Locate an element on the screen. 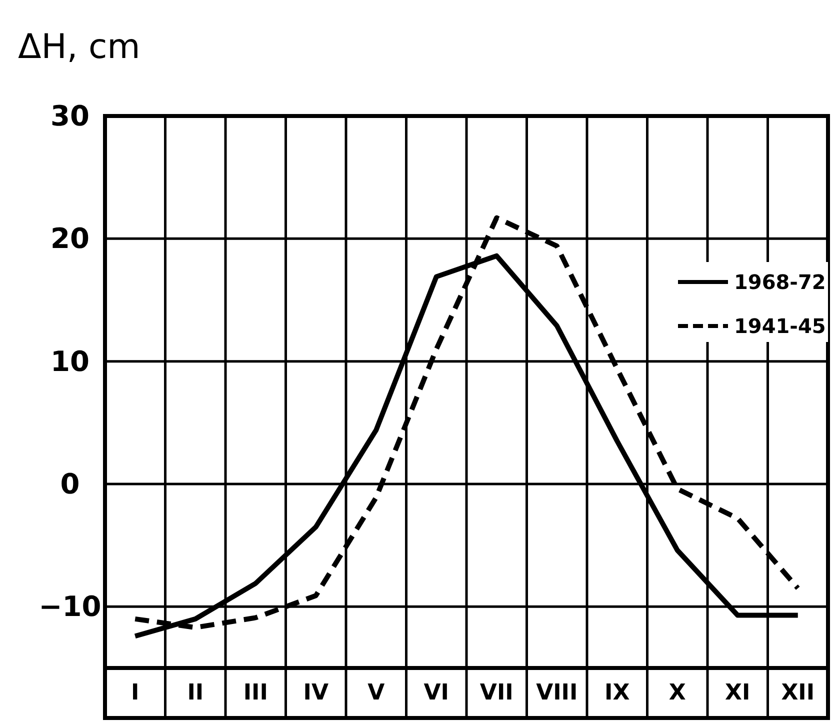  x-tick-label: IV is located at coordinates (315, 693).